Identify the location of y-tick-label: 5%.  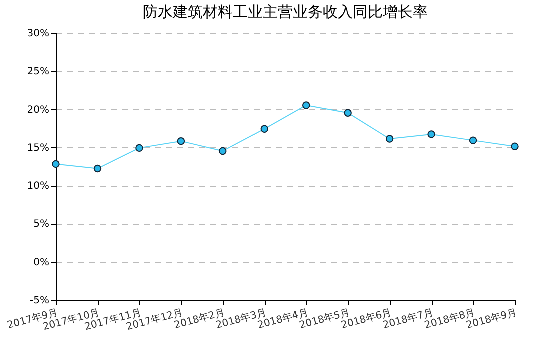
(42, 224).